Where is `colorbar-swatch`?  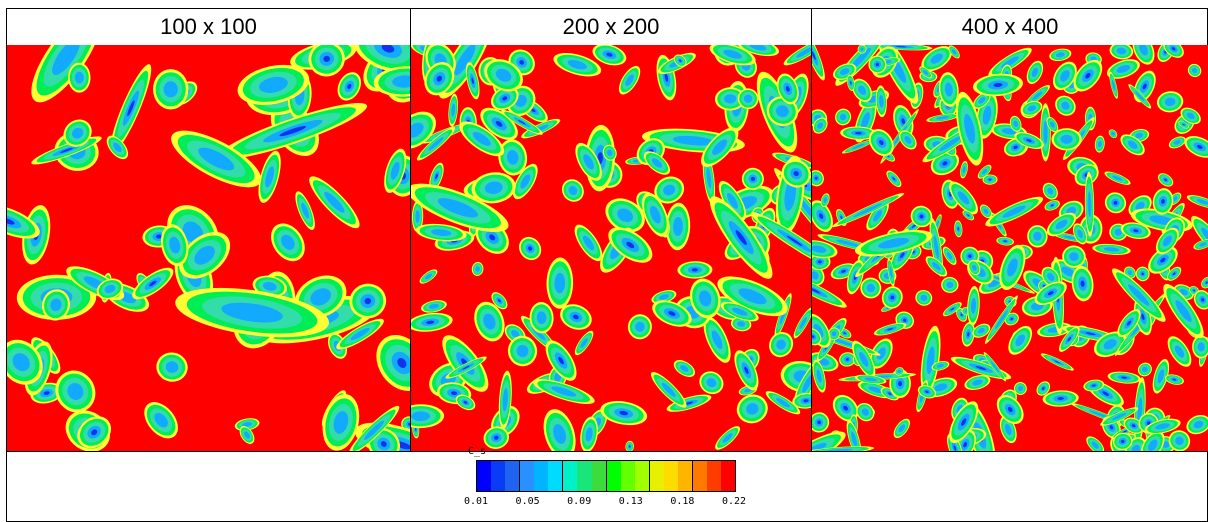 colorbar-swatch is located at coordinates (613, 476).